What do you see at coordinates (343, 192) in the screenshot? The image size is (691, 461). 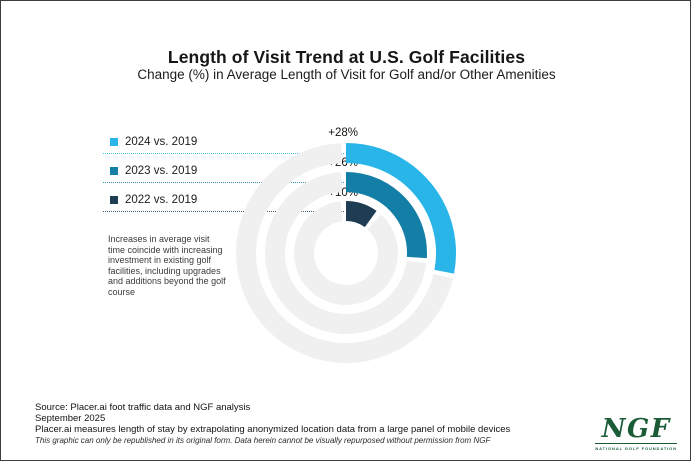 I see `value-label: +10%` at bounding box center [343, 192].